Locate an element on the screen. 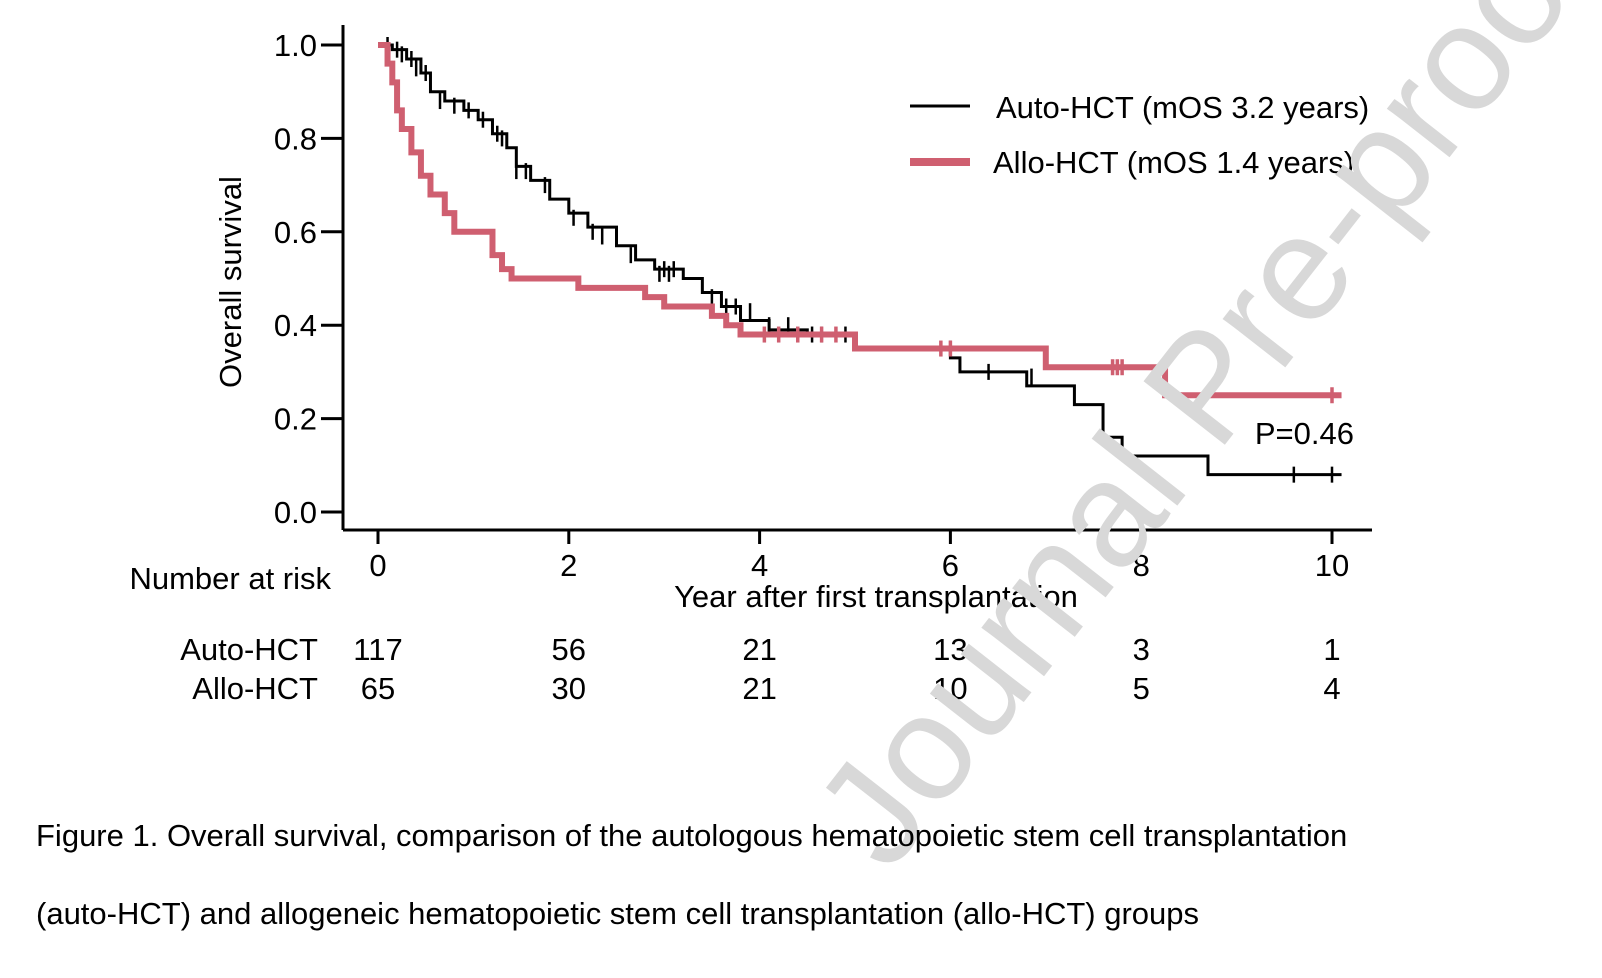 Image resolution: width=1602 pixels, height=978 pixels. x-tick-label: 6 is located at coordinates (950, 565).